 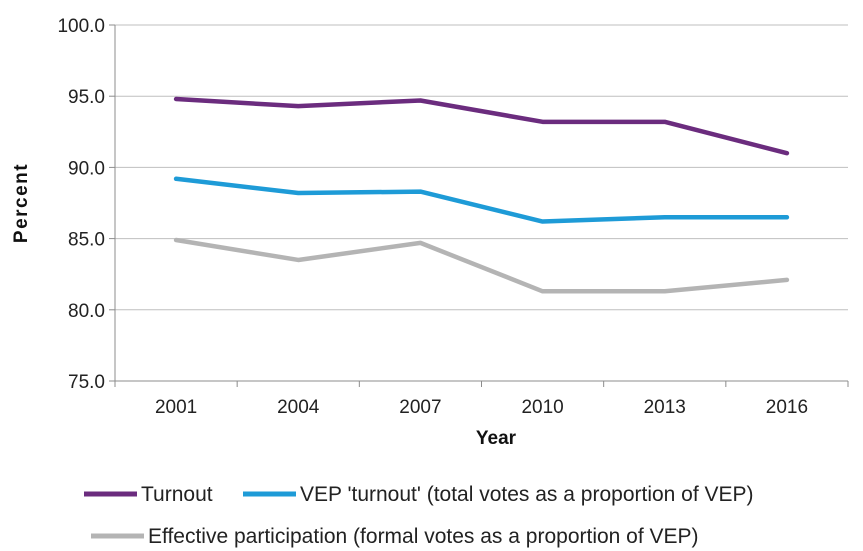 I want to click on x-tick-label: 2010, so click(x=542, y=407).